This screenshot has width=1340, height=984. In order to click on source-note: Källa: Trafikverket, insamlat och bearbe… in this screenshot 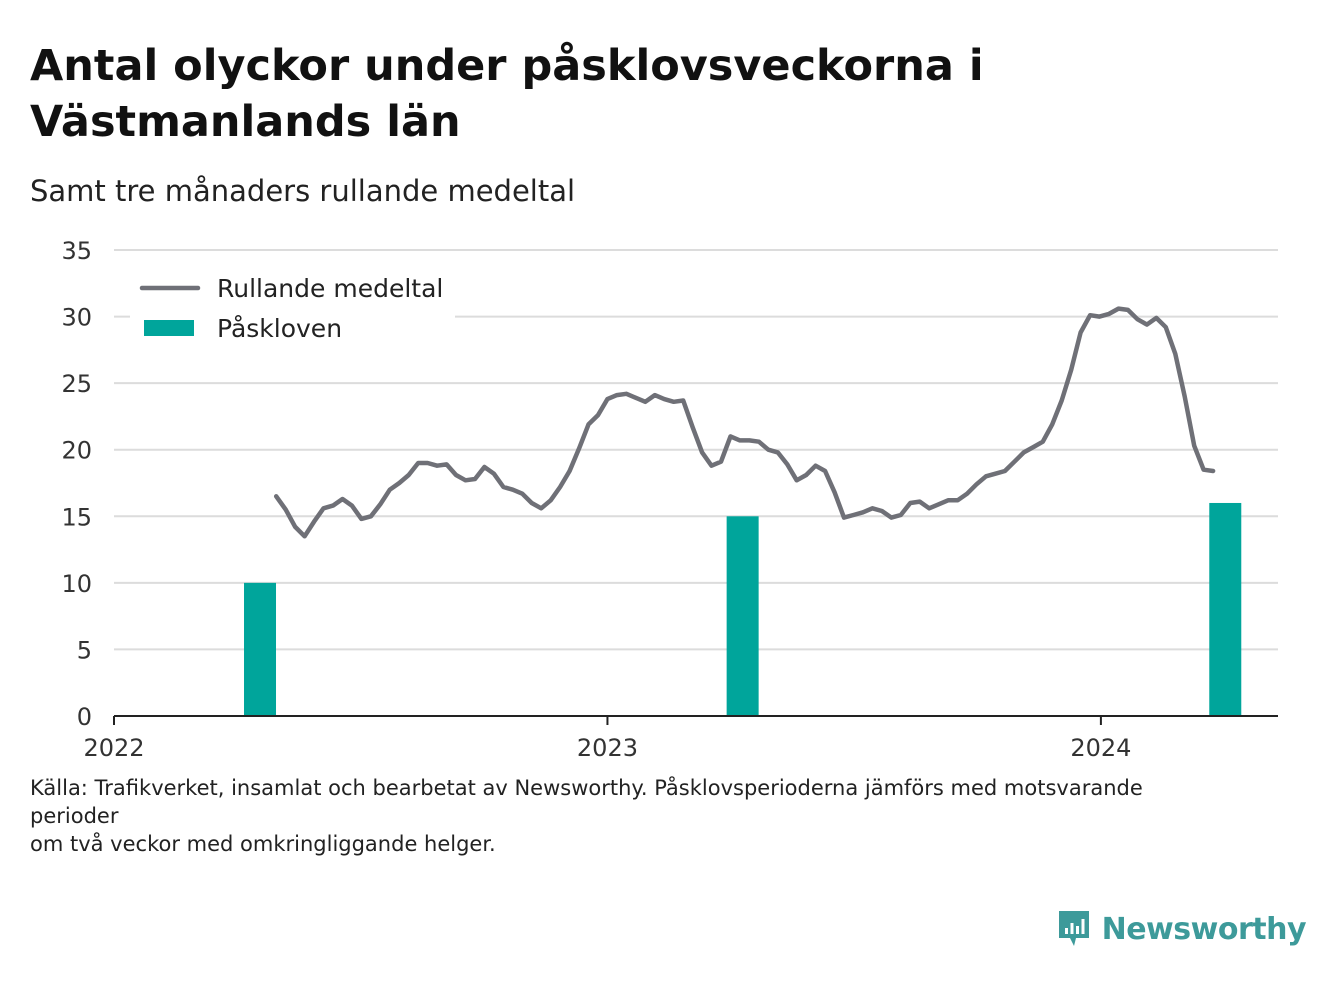, I will do `click(630, 816)`.